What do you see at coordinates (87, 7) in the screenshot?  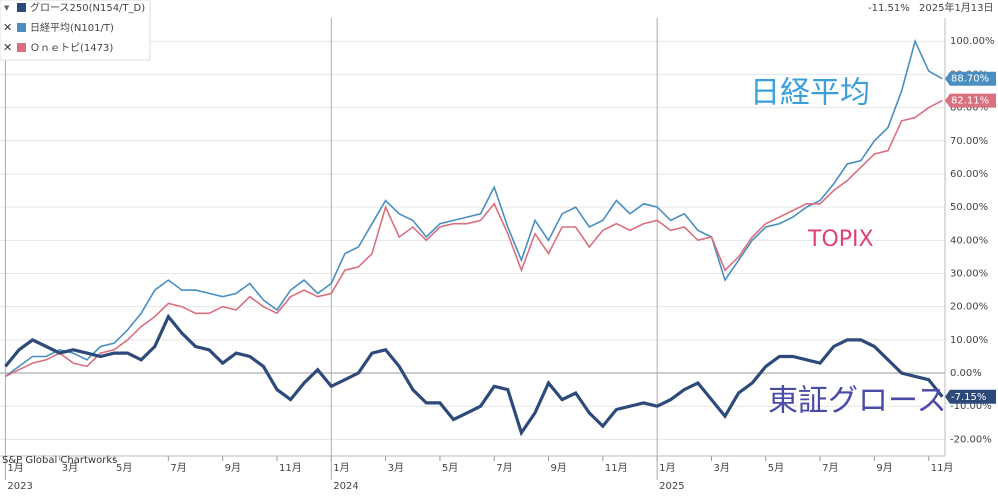 I see `legend-label: グロース250(N154/T_D)` at bounding box center [87, 7].